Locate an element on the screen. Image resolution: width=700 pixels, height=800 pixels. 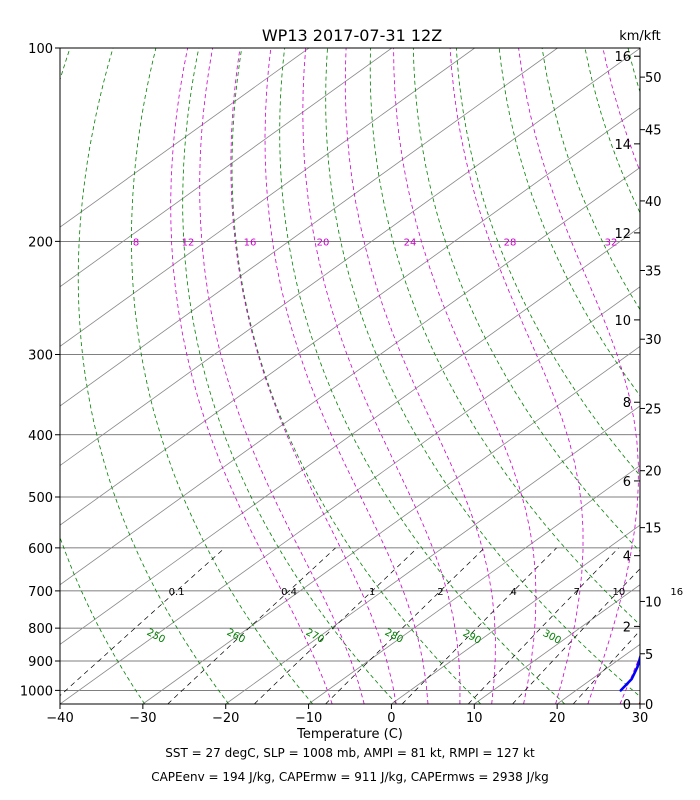
x-tick-label: −10 is located at coordinates (308, 718).